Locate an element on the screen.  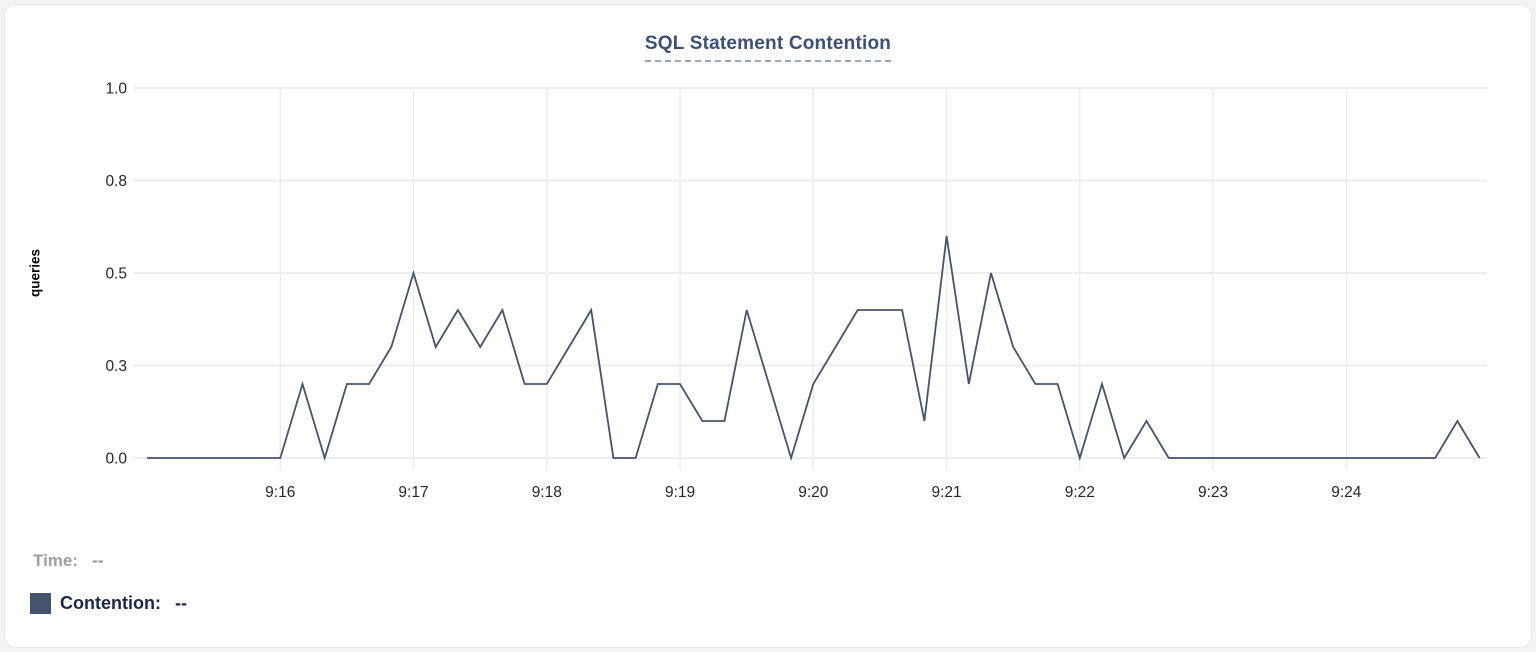
x-tick-label: 9:16 is located at coordinates (280, 492).